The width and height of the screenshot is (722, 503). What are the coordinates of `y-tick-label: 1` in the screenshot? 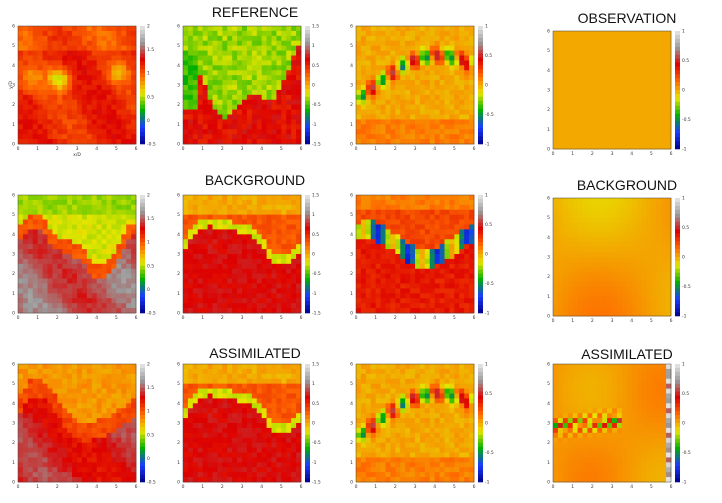 It's located at (548, 130).